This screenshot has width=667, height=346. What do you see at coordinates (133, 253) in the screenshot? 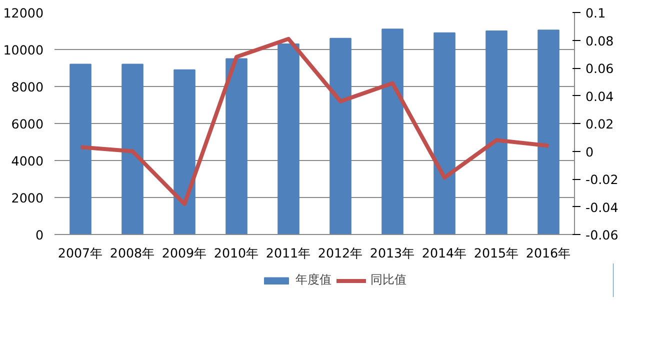
I see `x-tick-label: 2008年` at bounding box center [133, 253].